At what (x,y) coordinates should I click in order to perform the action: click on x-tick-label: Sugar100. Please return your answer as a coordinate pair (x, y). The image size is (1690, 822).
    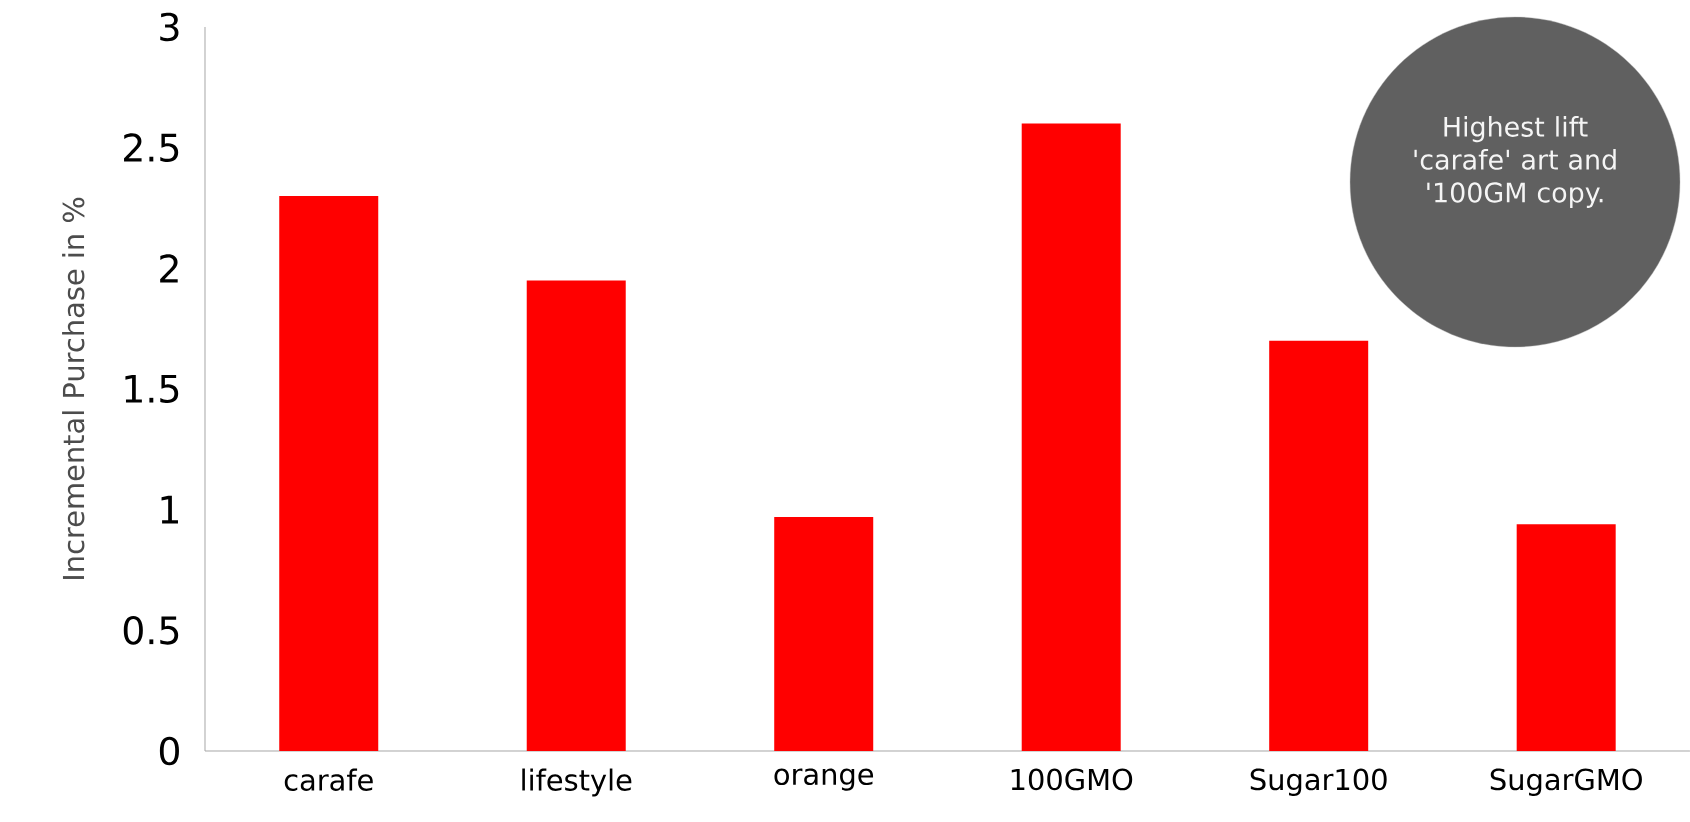
    Looking at the image, I should click on (1318, 782).